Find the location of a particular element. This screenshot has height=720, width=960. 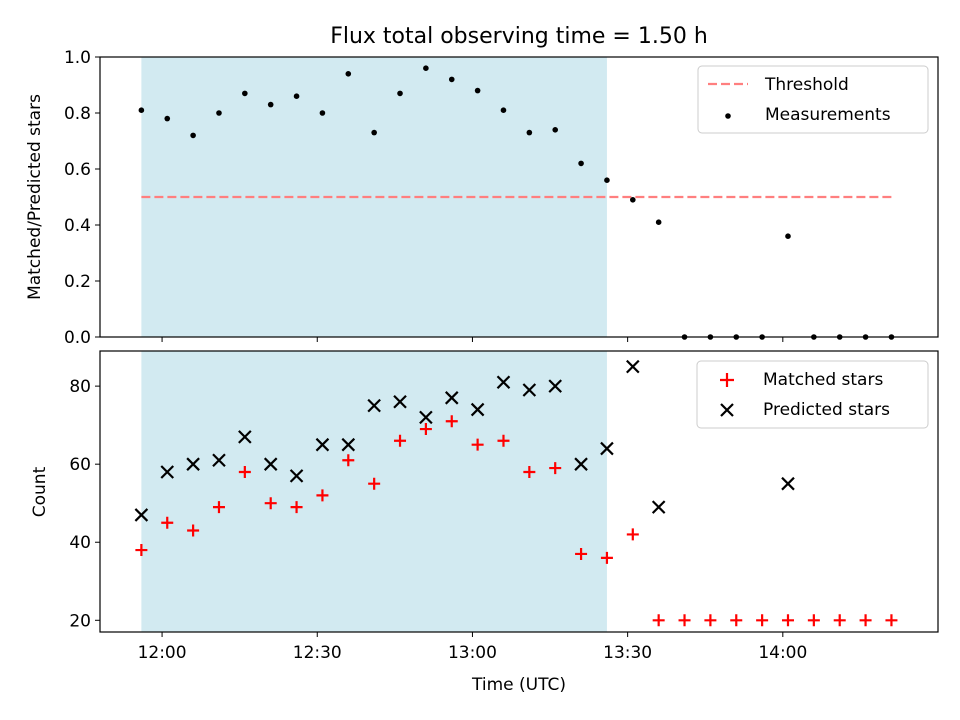

top-y-axis-label: Matched/Predicted stars is located at coordinates (35, 197).